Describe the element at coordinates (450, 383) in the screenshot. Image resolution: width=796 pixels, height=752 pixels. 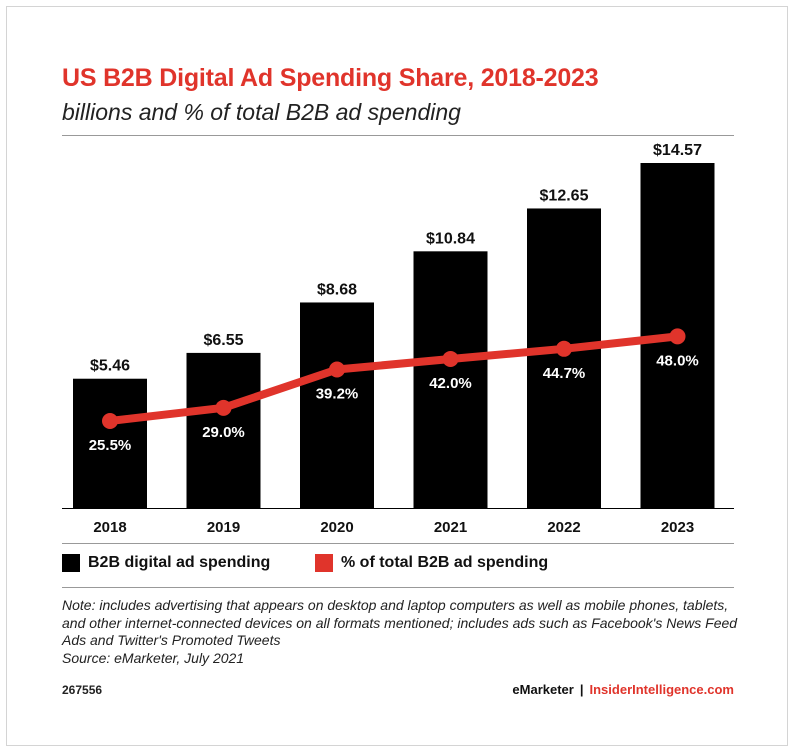
I see `line-value-label-2021: 42.0%` at that location.